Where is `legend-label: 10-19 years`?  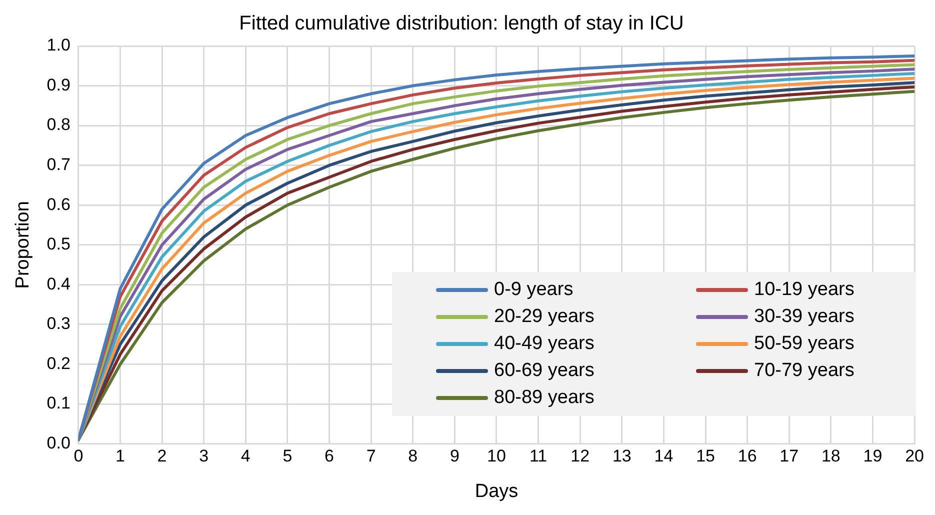 legend-label: 10-19 years is located at coordinates (804, 290).